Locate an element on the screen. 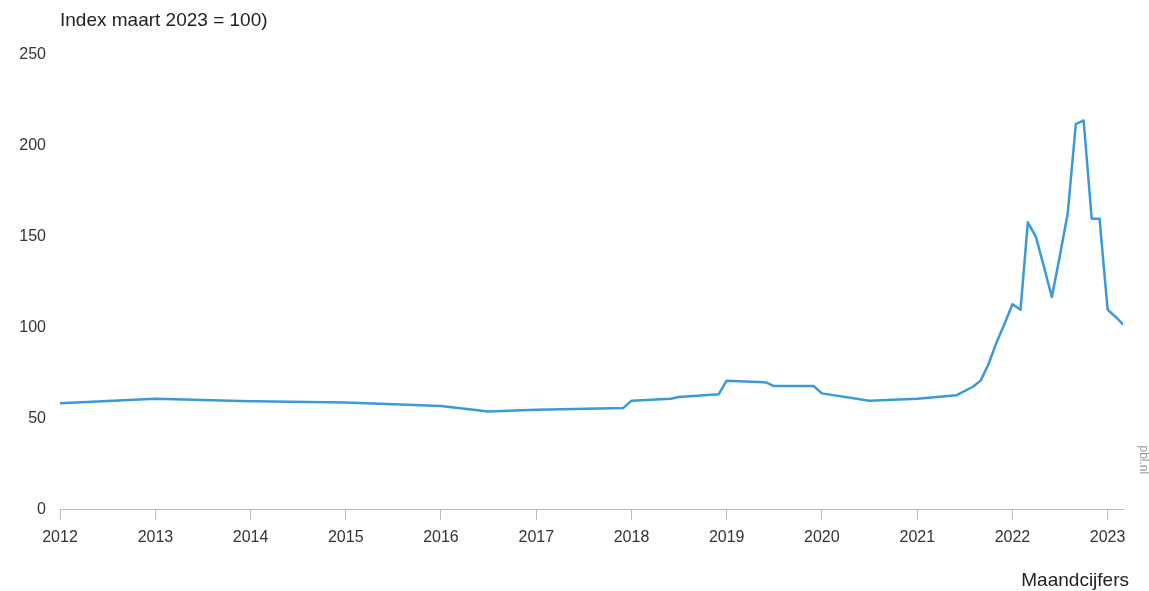 The height and width of the screenshot is (591, 1149). y-tick-label: 150 is located at coordinates (33, 236).